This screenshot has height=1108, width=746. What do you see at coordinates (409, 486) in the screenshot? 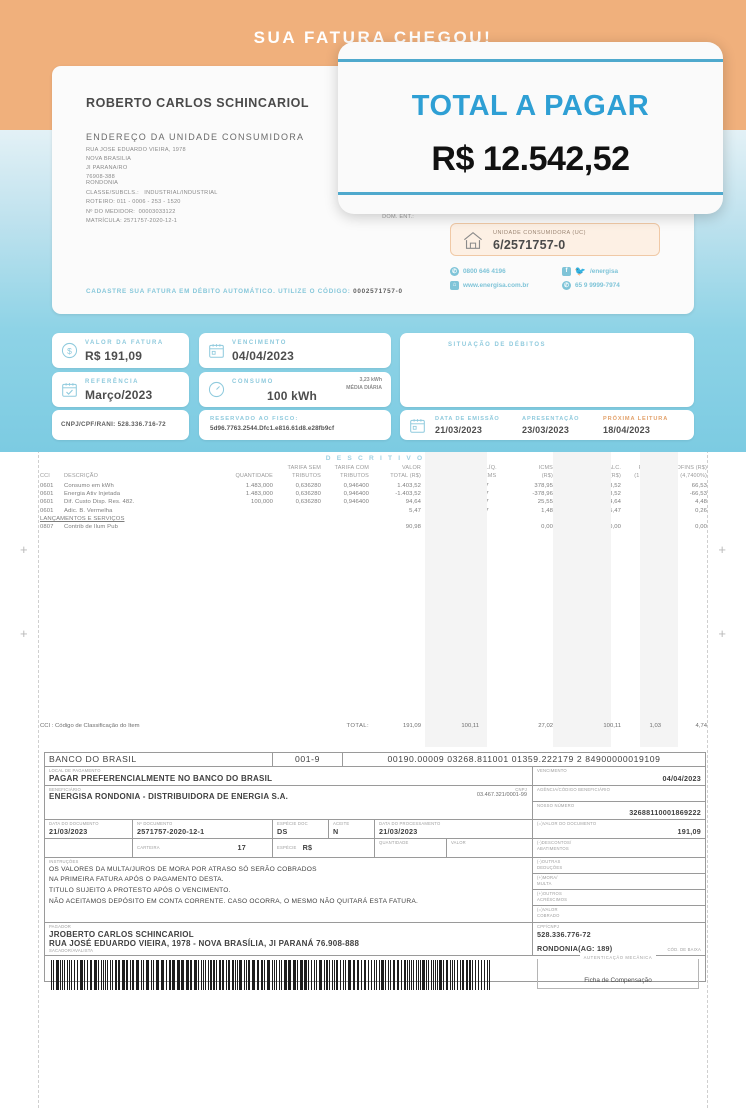
I see `cell-valor-total: 1.403,52` at bounding box center [409, 486].